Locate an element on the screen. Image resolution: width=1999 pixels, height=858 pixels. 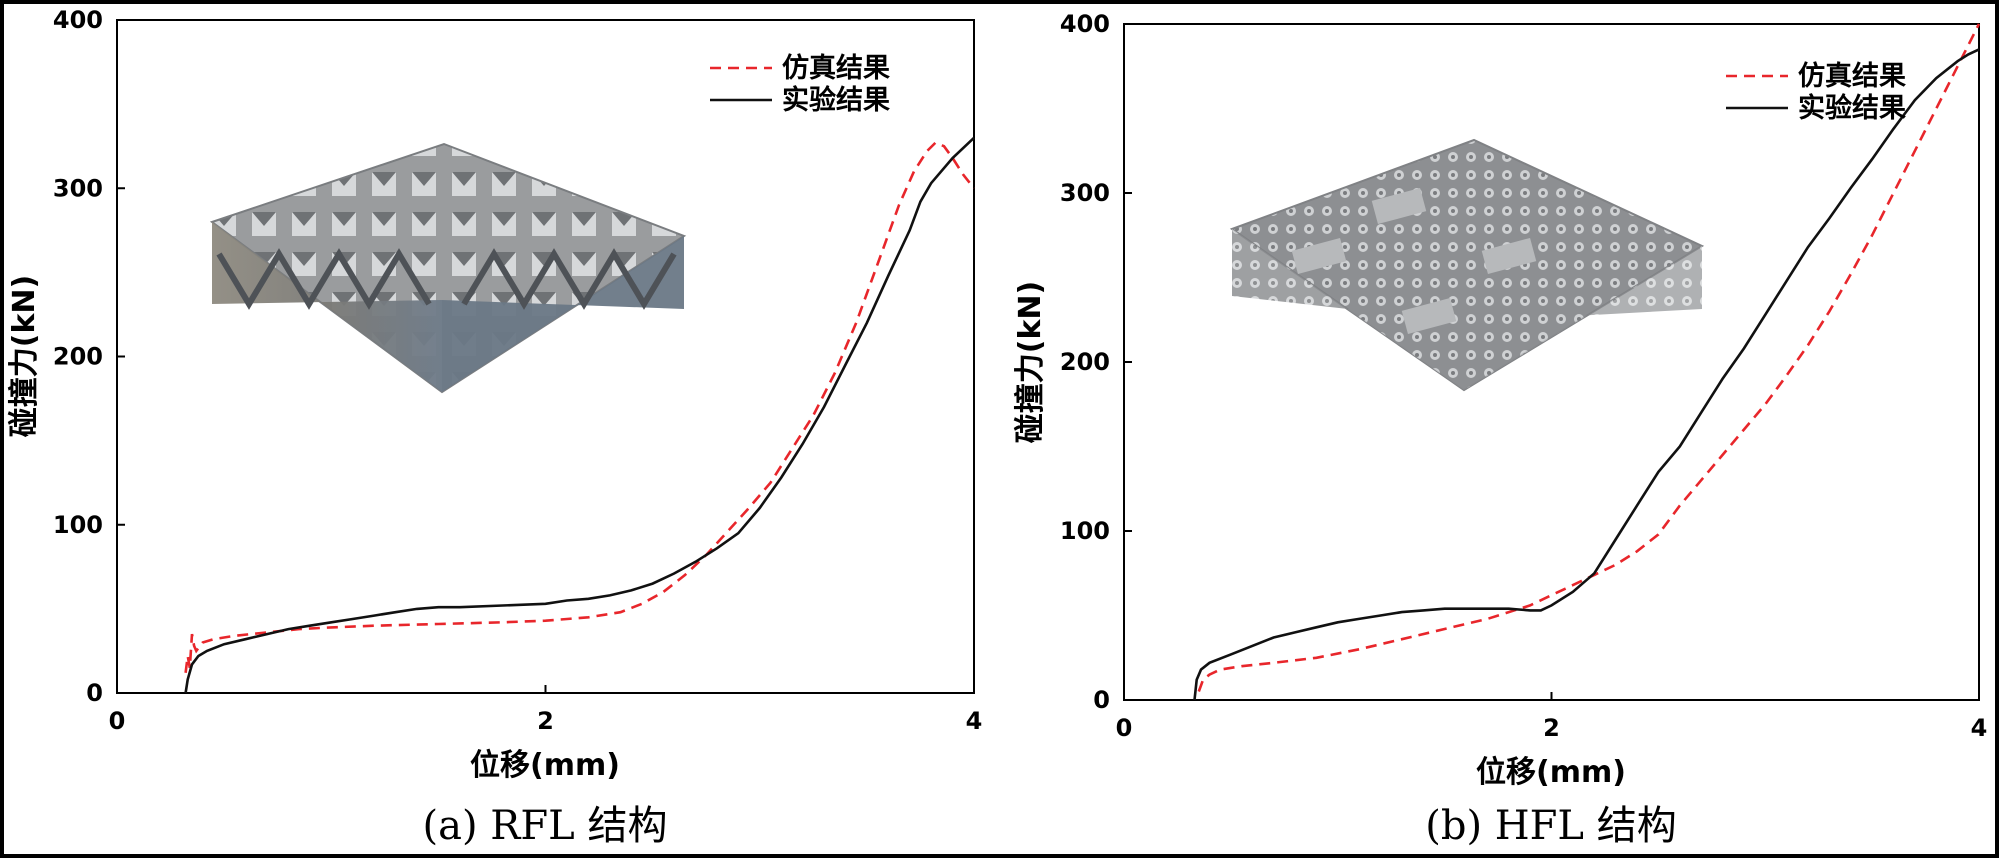
x-axis-label-a: 位移(mm) is located at coordinates (545, 765).